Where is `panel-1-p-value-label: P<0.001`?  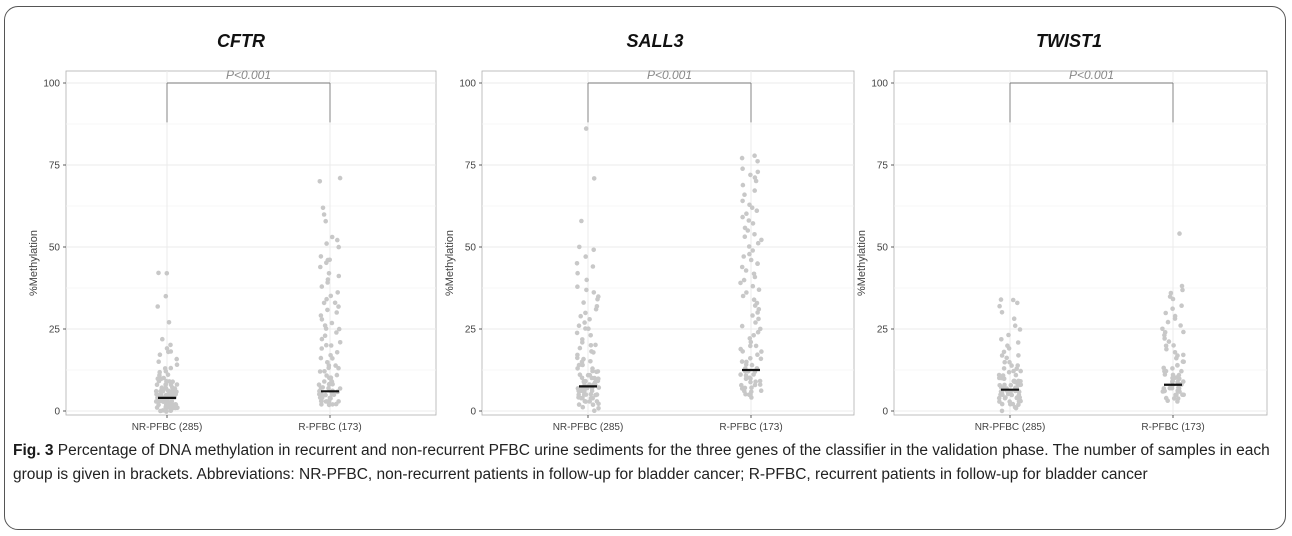
panel-1-p-value-label: P<0.001 is located at coordinates (669, 75).